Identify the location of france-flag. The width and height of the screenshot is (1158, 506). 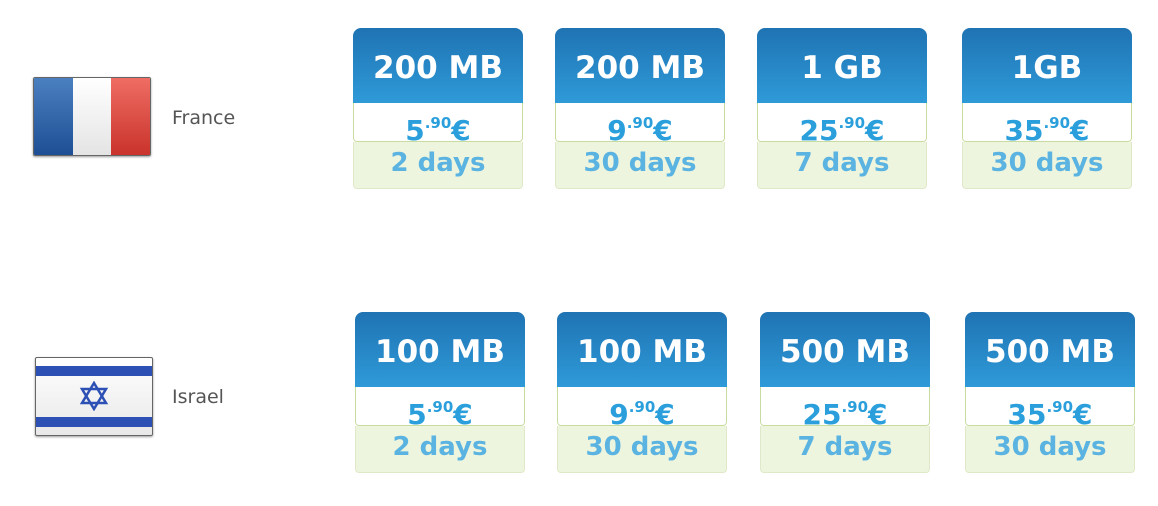
(92, 116).